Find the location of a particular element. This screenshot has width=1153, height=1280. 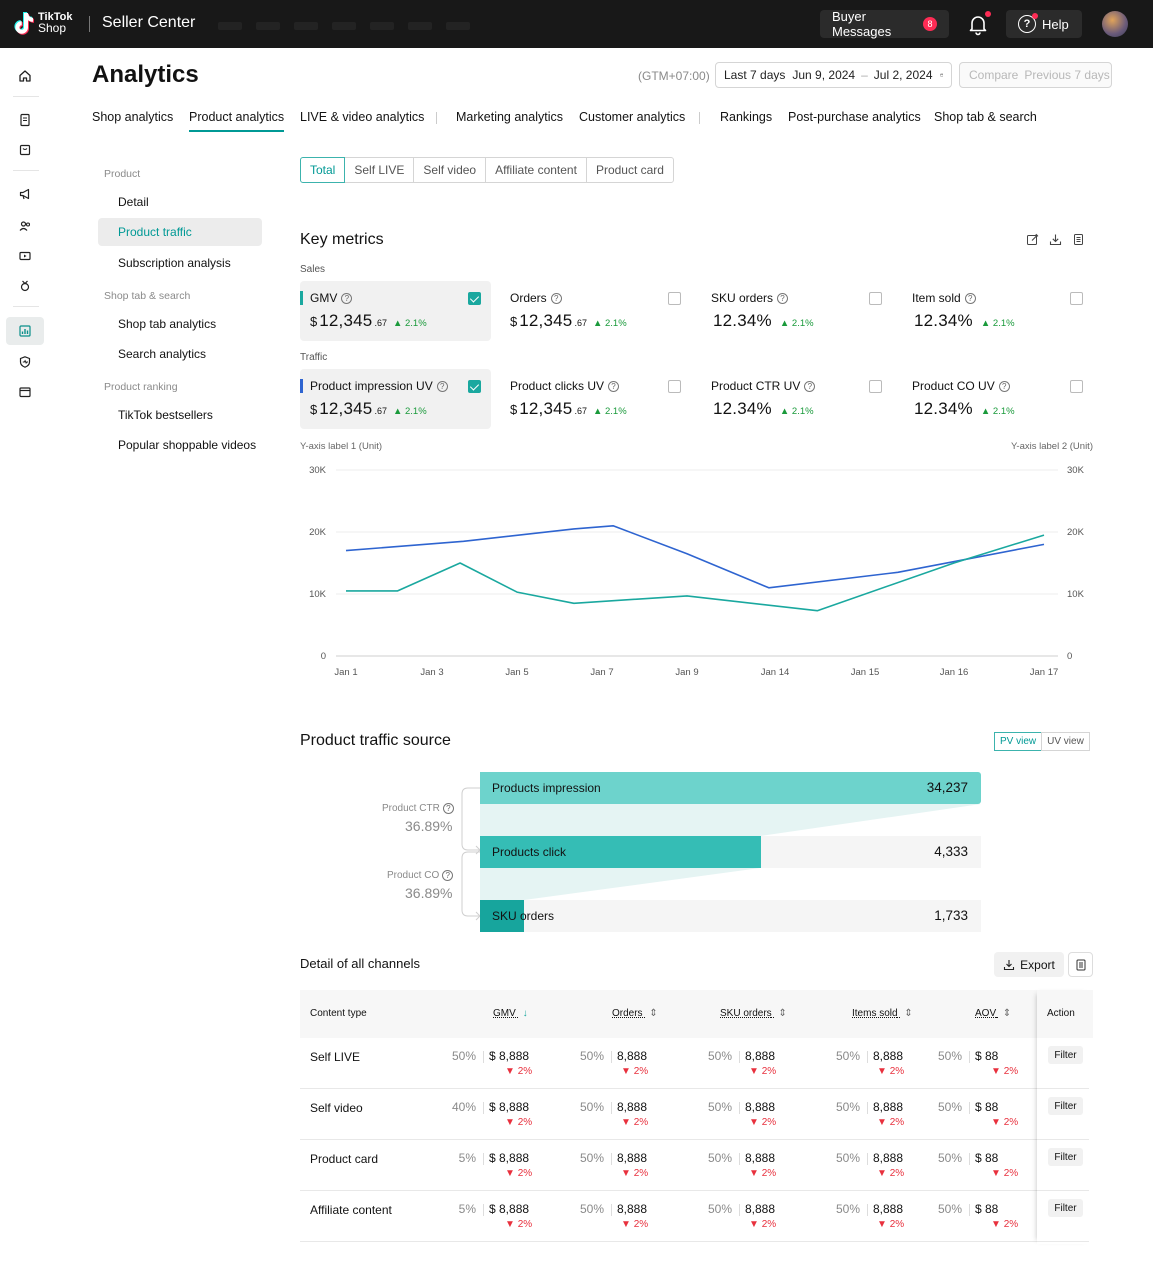

sidebar-item-product-traffic: Product traffic is located at coordinates (180, 232).